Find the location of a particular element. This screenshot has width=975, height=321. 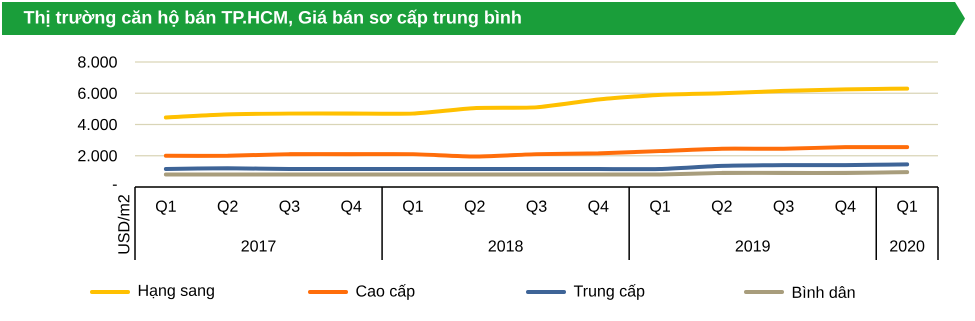

legend-label: Trung cấp is located at coordinates (609, 292).